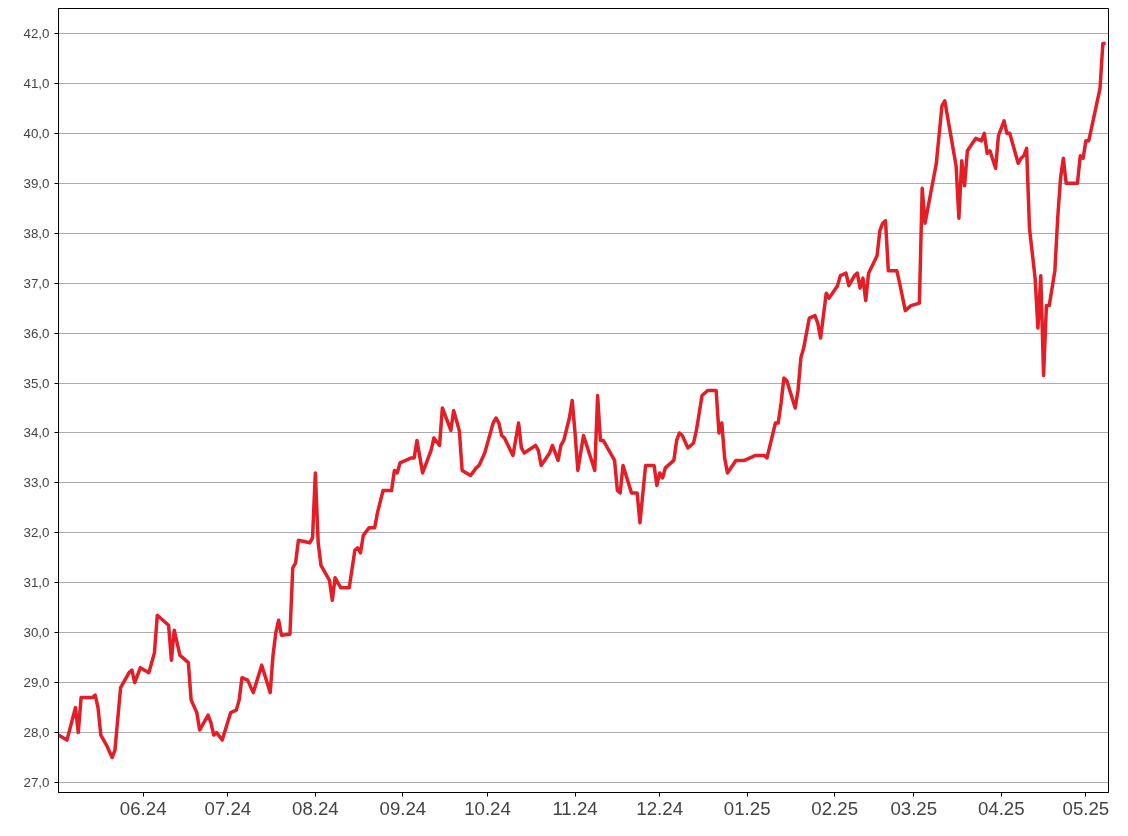 This screenshot has width=1128, height=836. Describe the element at coordinates (914, 808) in the screenshot. I see `x-tick-label: 03.25` at that location.